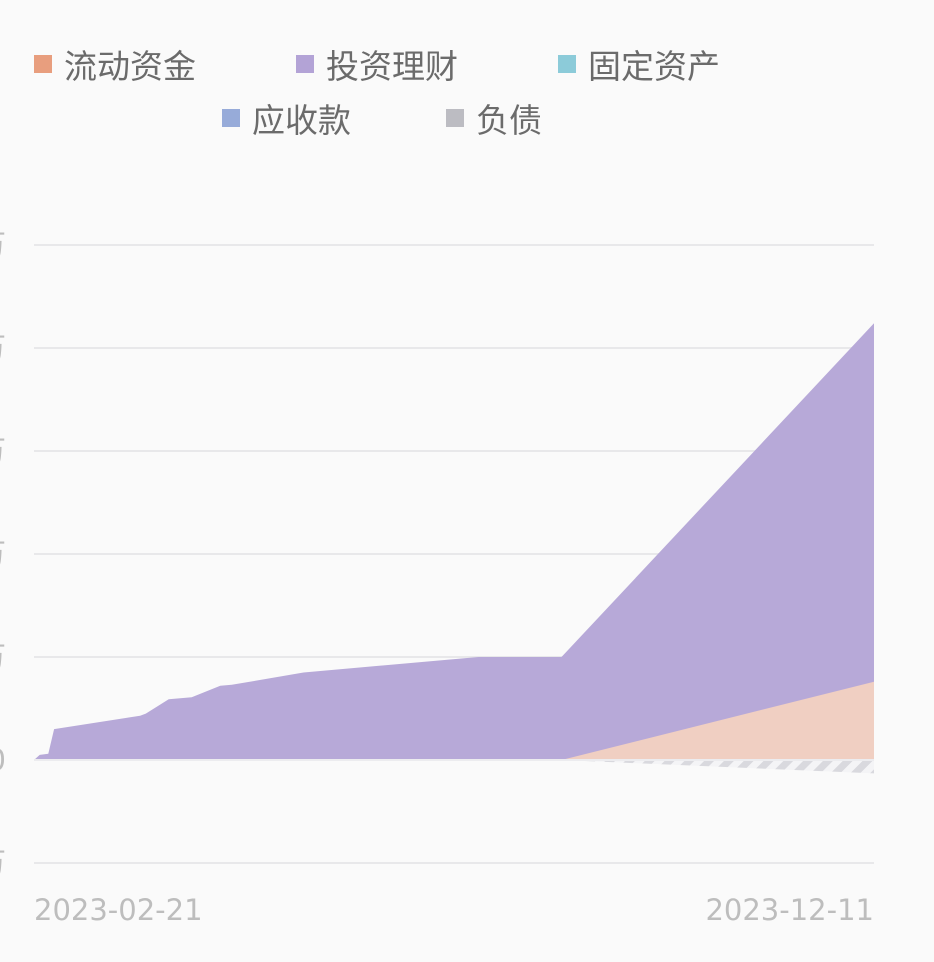 This screenshot has width=934, height=962. I want to click on area-series-liquid-funds, so click(454, 720).